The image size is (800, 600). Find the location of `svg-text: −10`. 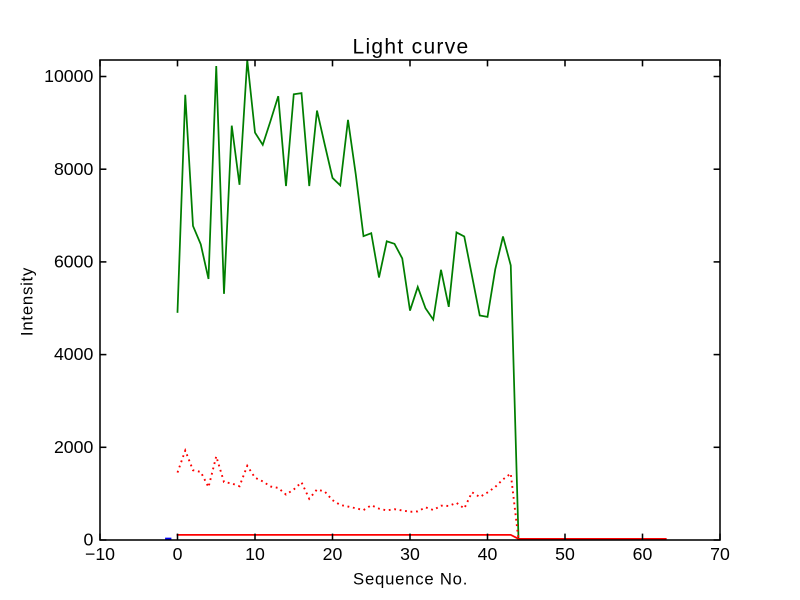

svg-text: −10 is located at coordinates (100, 554).